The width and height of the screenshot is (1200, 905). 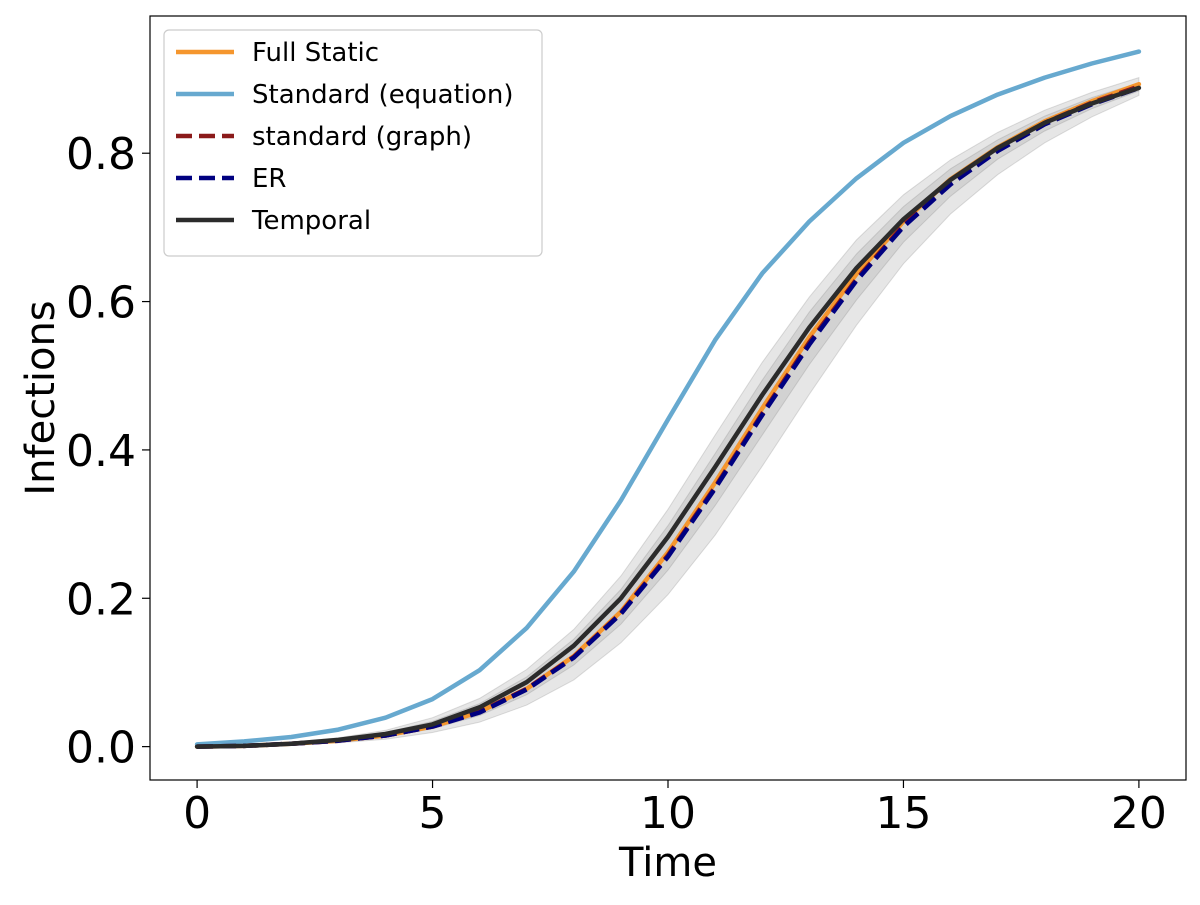 I want to click on y-tick-label: 0.8, so click(x=101, y=154).